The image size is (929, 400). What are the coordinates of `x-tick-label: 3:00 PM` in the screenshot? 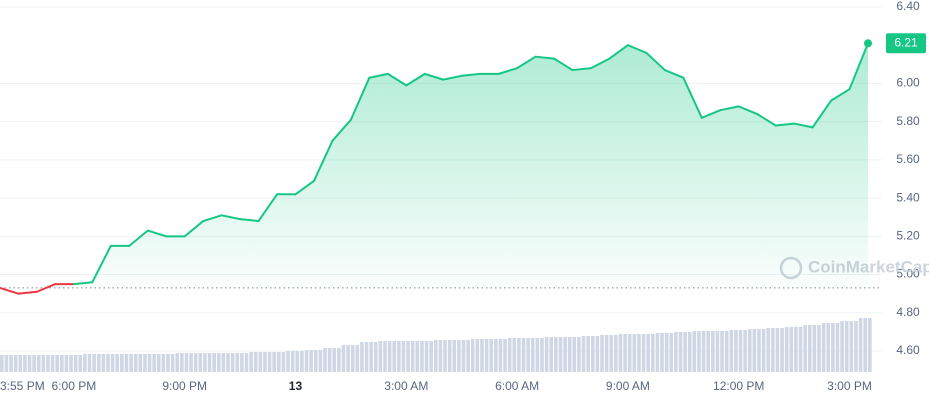 It's located at (849, 386).